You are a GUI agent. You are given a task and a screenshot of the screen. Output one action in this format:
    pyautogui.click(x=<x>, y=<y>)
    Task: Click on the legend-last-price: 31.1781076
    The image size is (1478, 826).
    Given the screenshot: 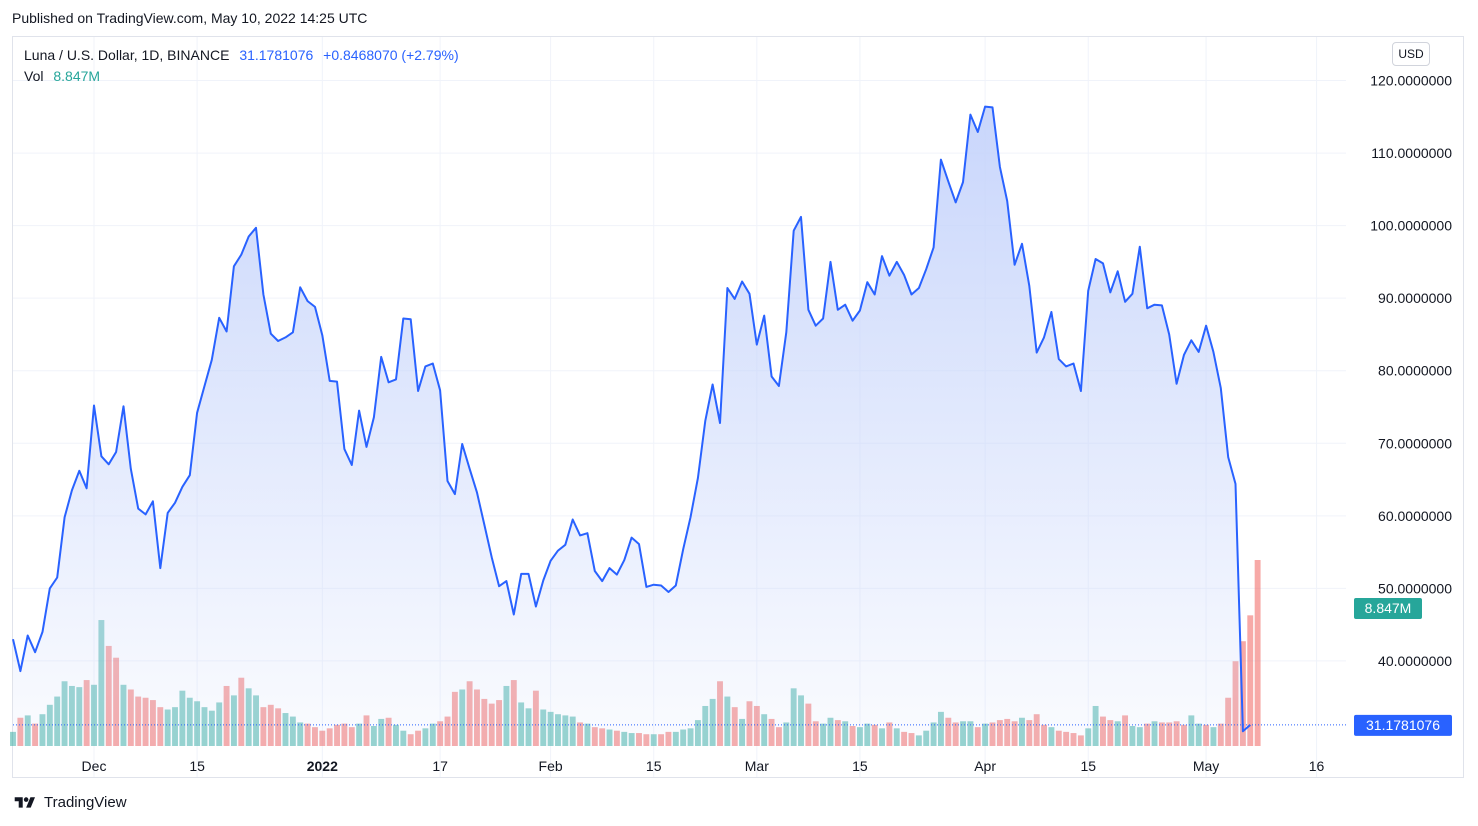 What is the action you would take?
    pyautogui.click(x=276, y=55)
    